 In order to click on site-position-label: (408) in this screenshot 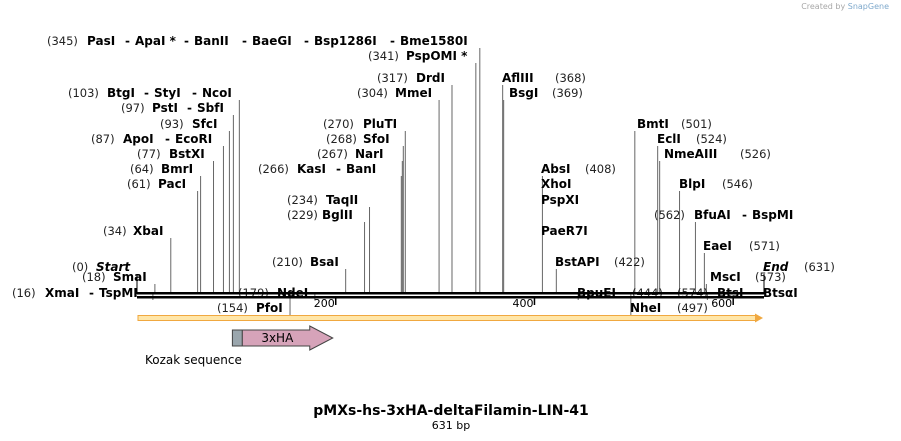, I will do `click(600, 169)`.